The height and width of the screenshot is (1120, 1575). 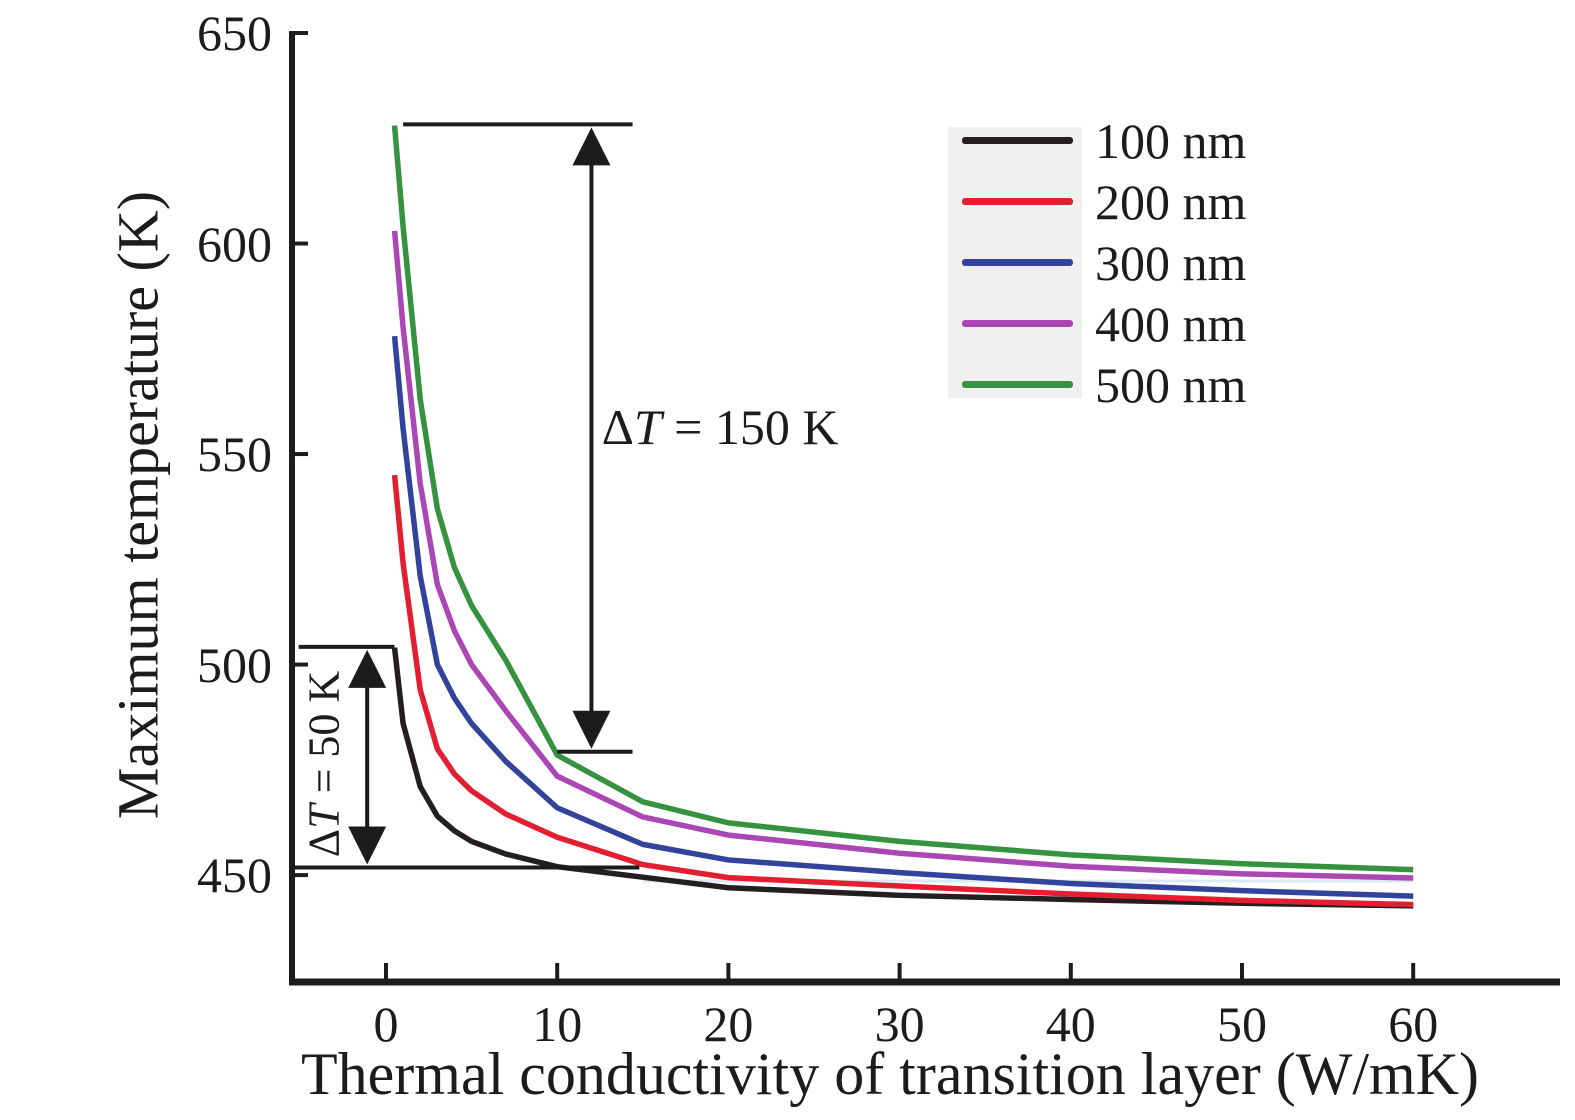 What do you see at coordinates (234, 664) in the screenshot?
I see `y-tick-label: 500` at bounding box center [234, 664].